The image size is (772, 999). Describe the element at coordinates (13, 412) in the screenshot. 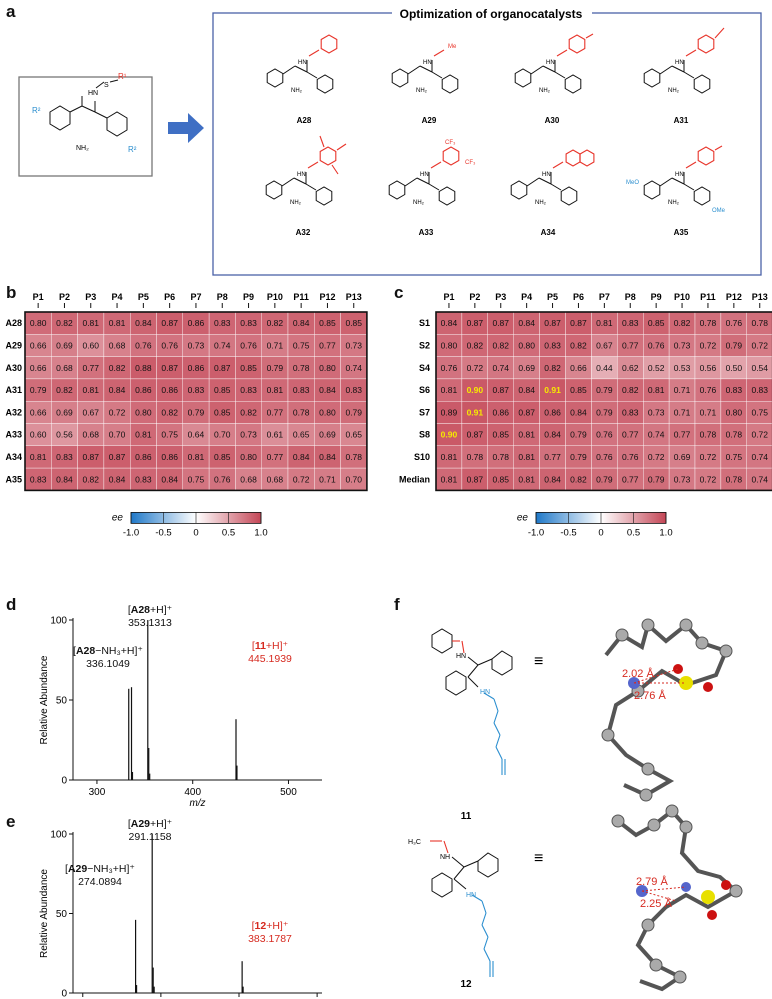

I see `row-header: A32` at that location.